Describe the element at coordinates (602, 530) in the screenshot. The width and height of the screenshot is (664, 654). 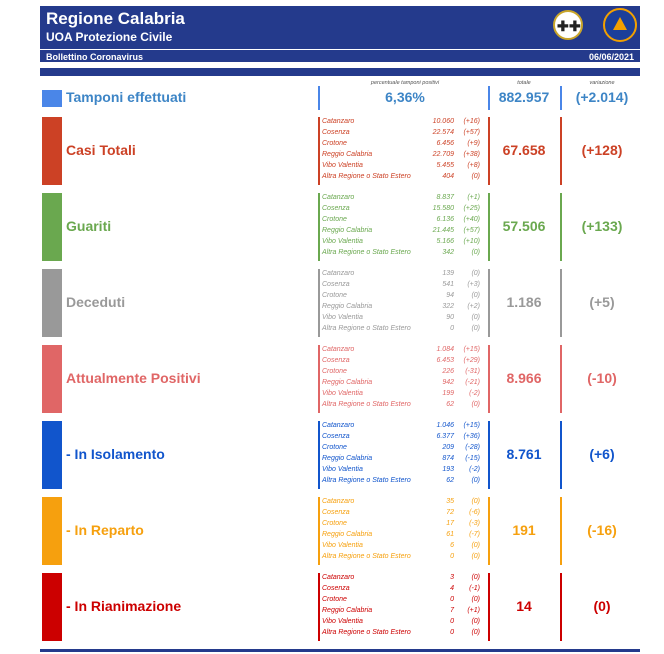
I see `row-variation: (-16)` at that location.